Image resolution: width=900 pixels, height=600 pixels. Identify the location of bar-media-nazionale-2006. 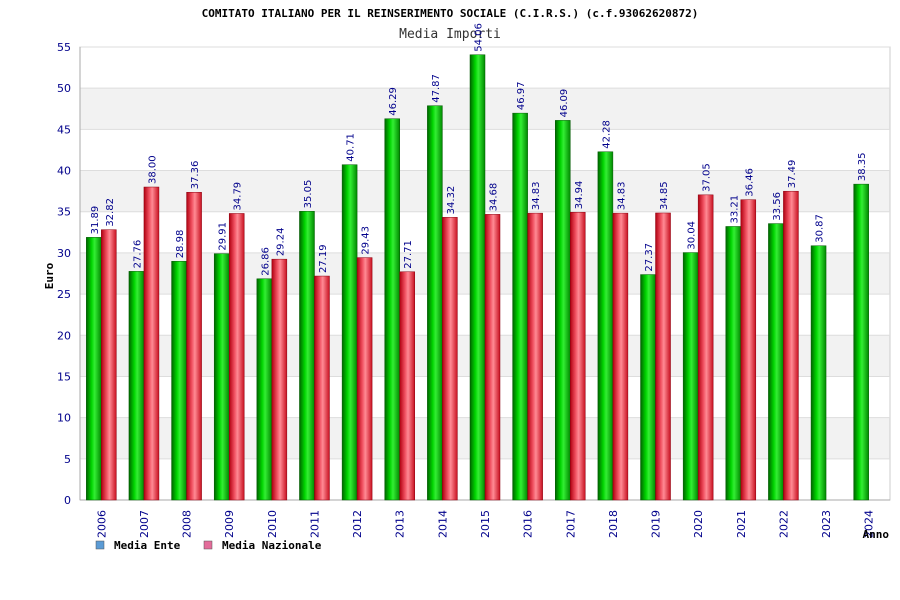
(109, 365).